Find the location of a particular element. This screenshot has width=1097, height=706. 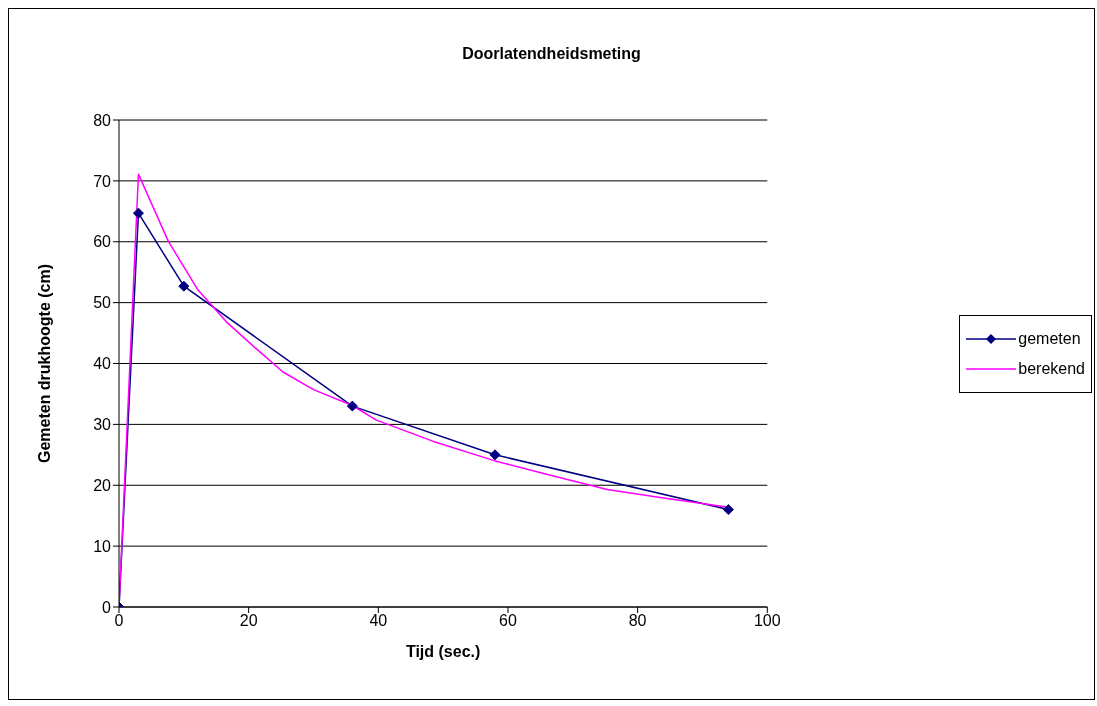

y-tick-label: 80 is located at coordinates (102, 120).